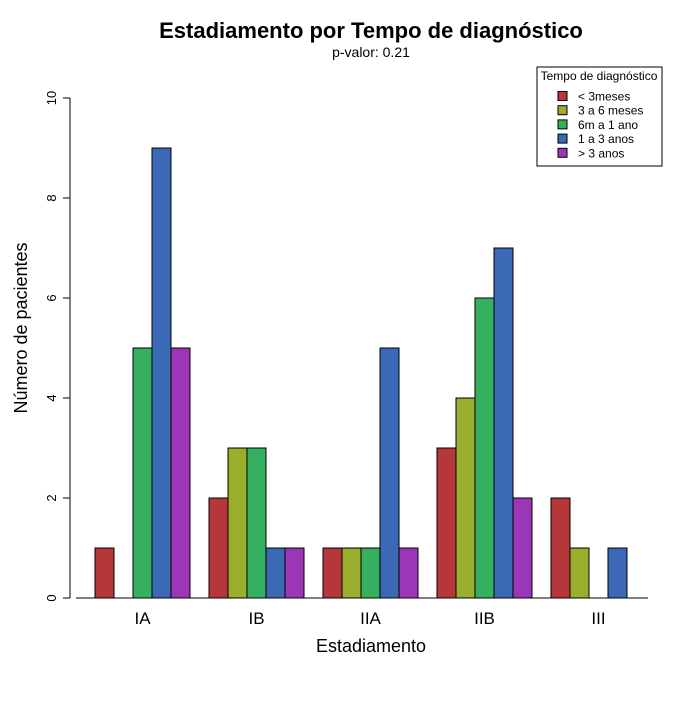 Image resolution: width=700 pixels, height=705 pixels. Describe the element at coordinates (610, 111) in the screenshot. I see `legend-label: 3 a 6 meses` at that location.